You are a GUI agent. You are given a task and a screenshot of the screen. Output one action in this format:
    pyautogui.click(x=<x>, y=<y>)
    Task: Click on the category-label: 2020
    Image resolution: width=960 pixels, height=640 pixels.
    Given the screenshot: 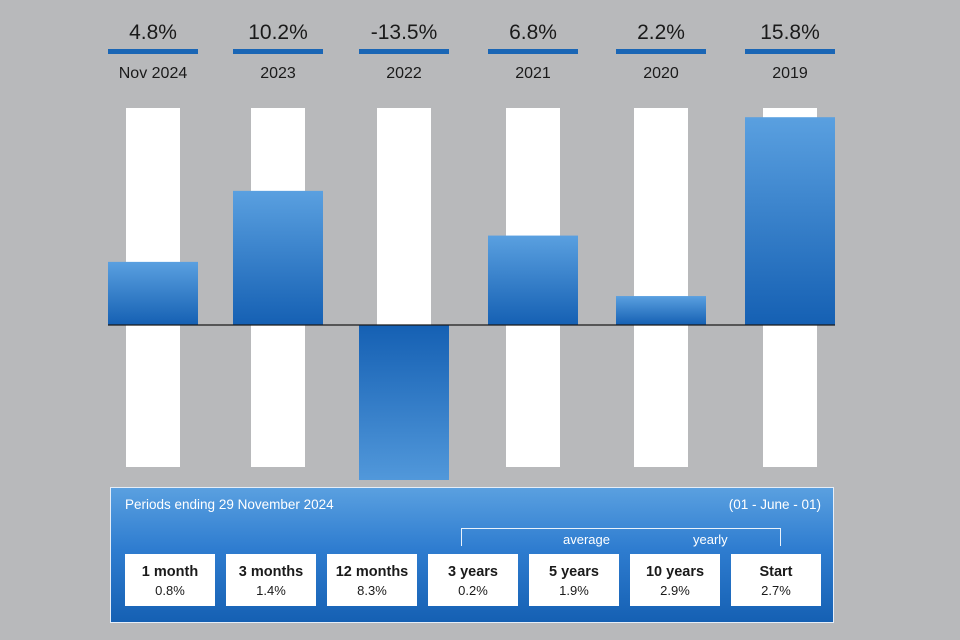 What is the action you would take?
    pyautogui.click(x=661, y=73)
    